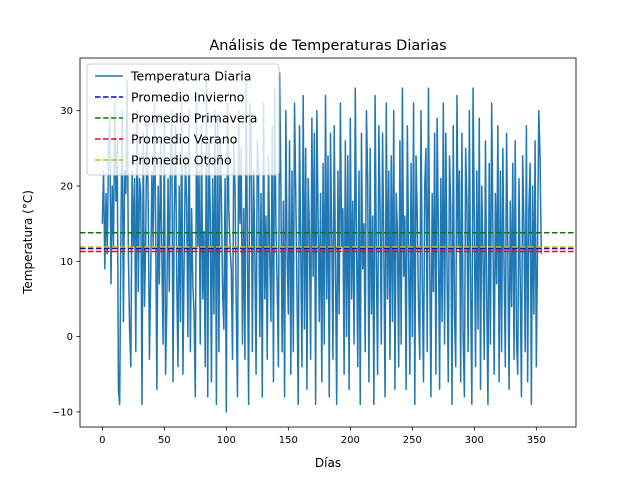 Image resolution: width=640 pixels, height=480 pixels. Describe the element at coordinates (102, 440) in the screenshot. I see `x-tick-label: 0` at that location.